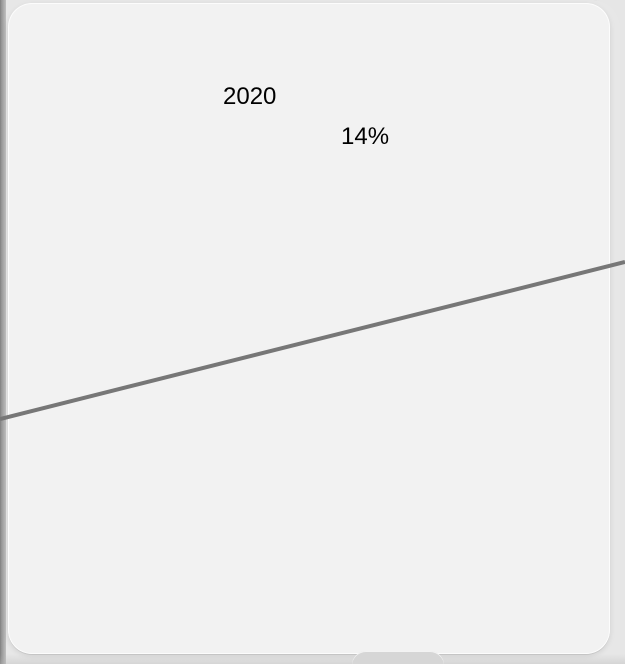 The image size is (625, 664). Describe the element at coordinates (3, 332) in the screenshot. I see `left-edge-shadow` at that location.